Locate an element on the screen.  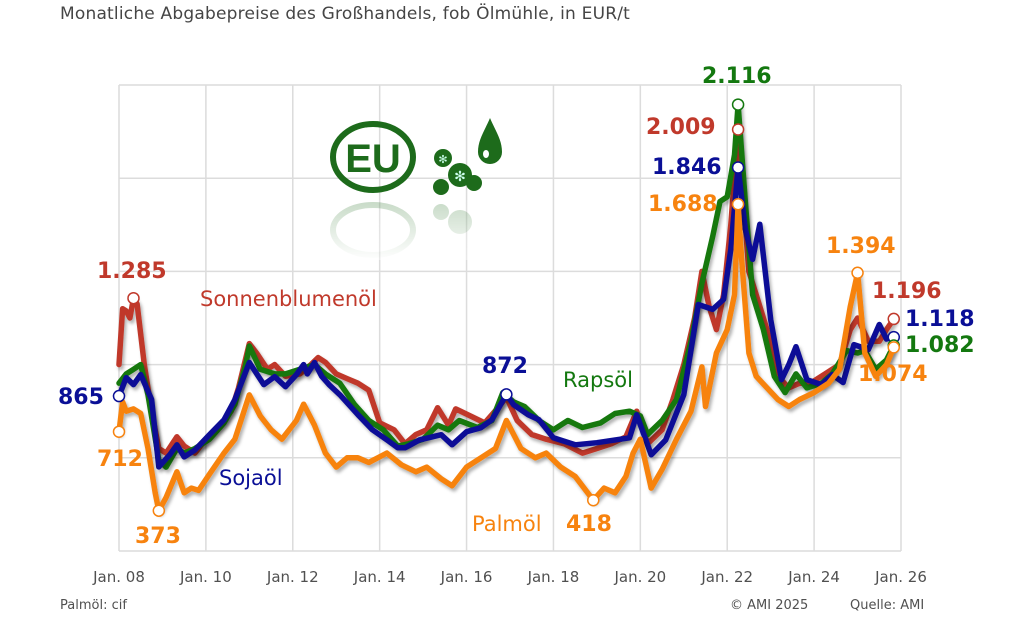
x-tick-label: Jan. 16 is located at coordinates (466, 577).